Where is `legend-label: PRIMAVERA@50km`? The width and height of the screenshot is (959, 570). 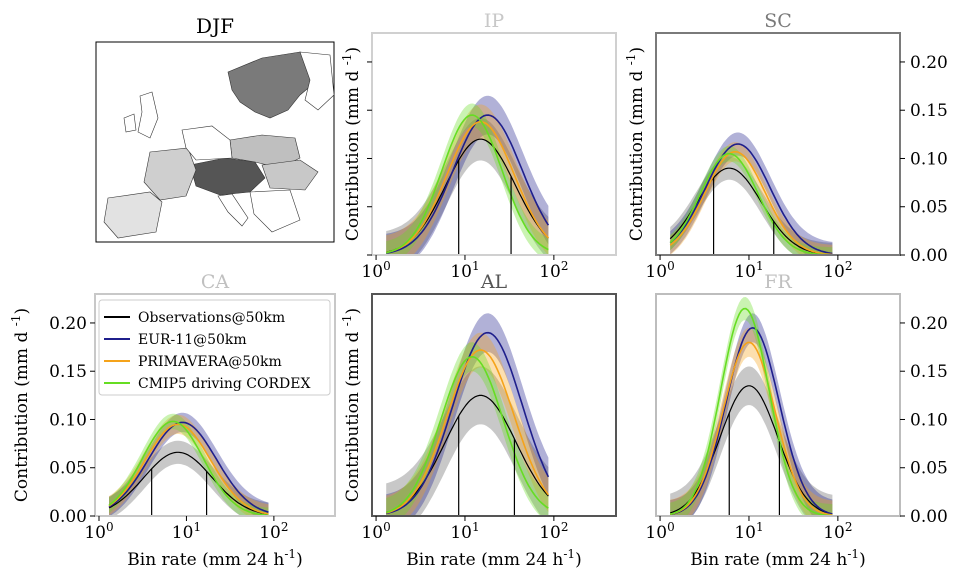
legend-label: PRIMAVERA@50km is located at coordinates (210, 362).